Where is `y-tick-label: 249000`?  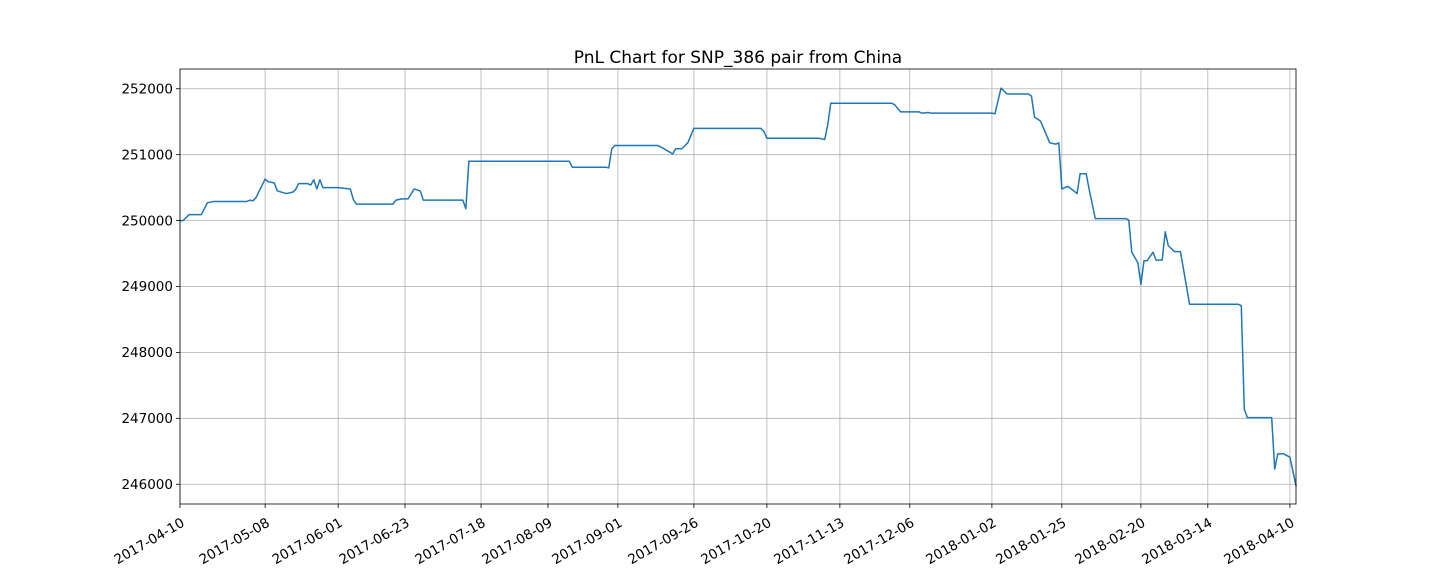 y-tick-label: 249000 is located at coordinates (147, 287).